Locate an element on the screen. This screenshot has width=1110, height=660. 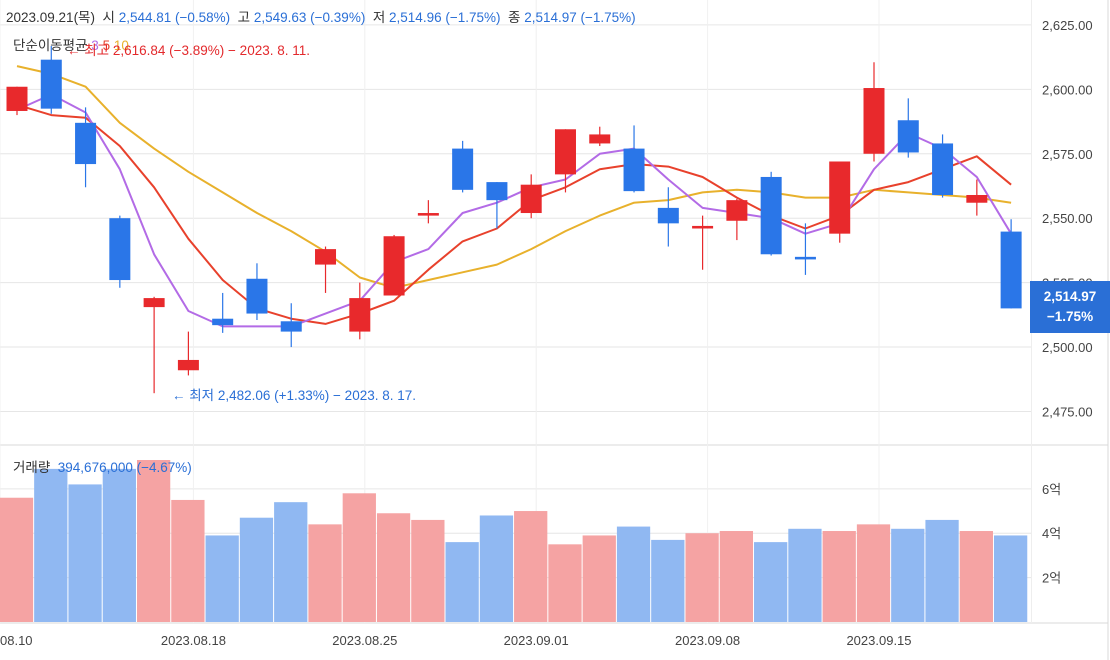
price-tick-label: 2,550.00 is located at coordinates (1067, 218).